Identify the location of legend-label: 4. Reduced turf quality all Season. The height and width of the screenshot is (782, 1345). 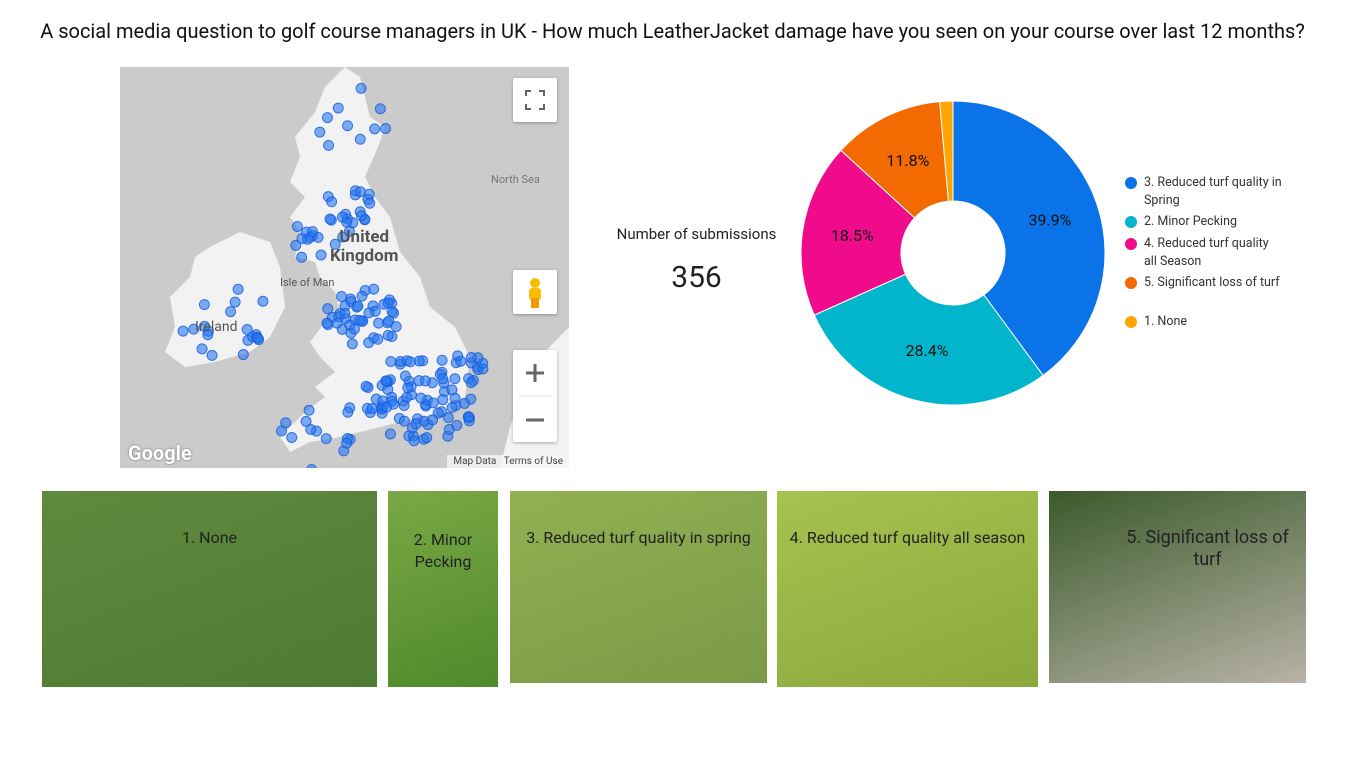
(1206, 252).